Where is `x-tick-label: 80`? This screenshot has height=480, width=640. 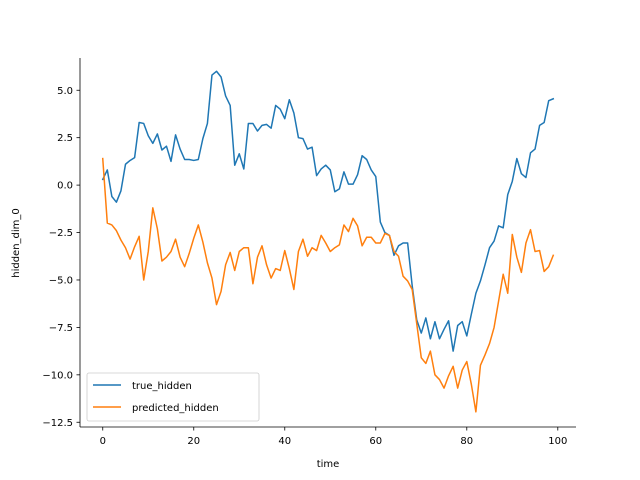
x-tick-label: 80 is located at coordinates (466, 441).